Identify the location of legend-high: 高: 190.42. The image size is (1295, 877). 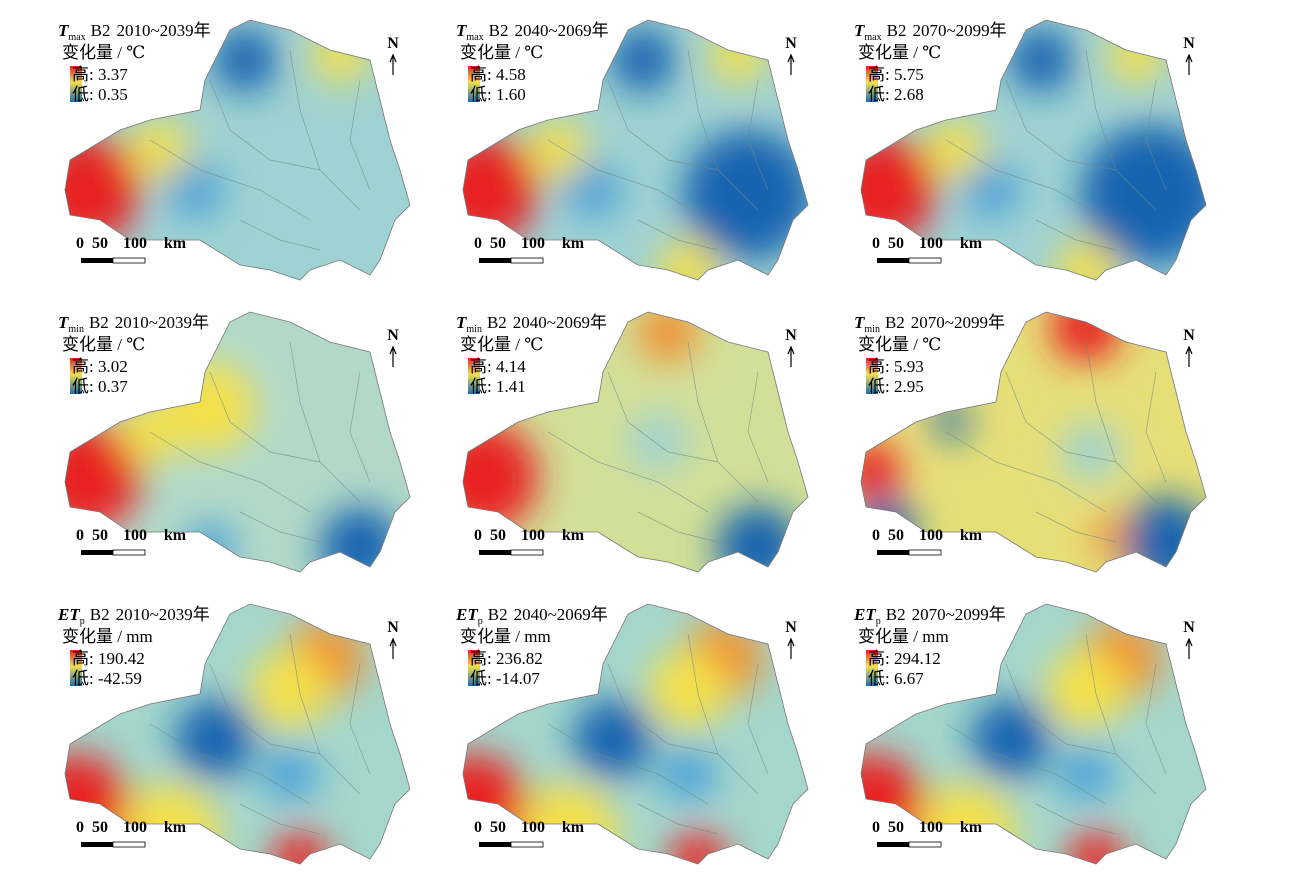
(108, 658).